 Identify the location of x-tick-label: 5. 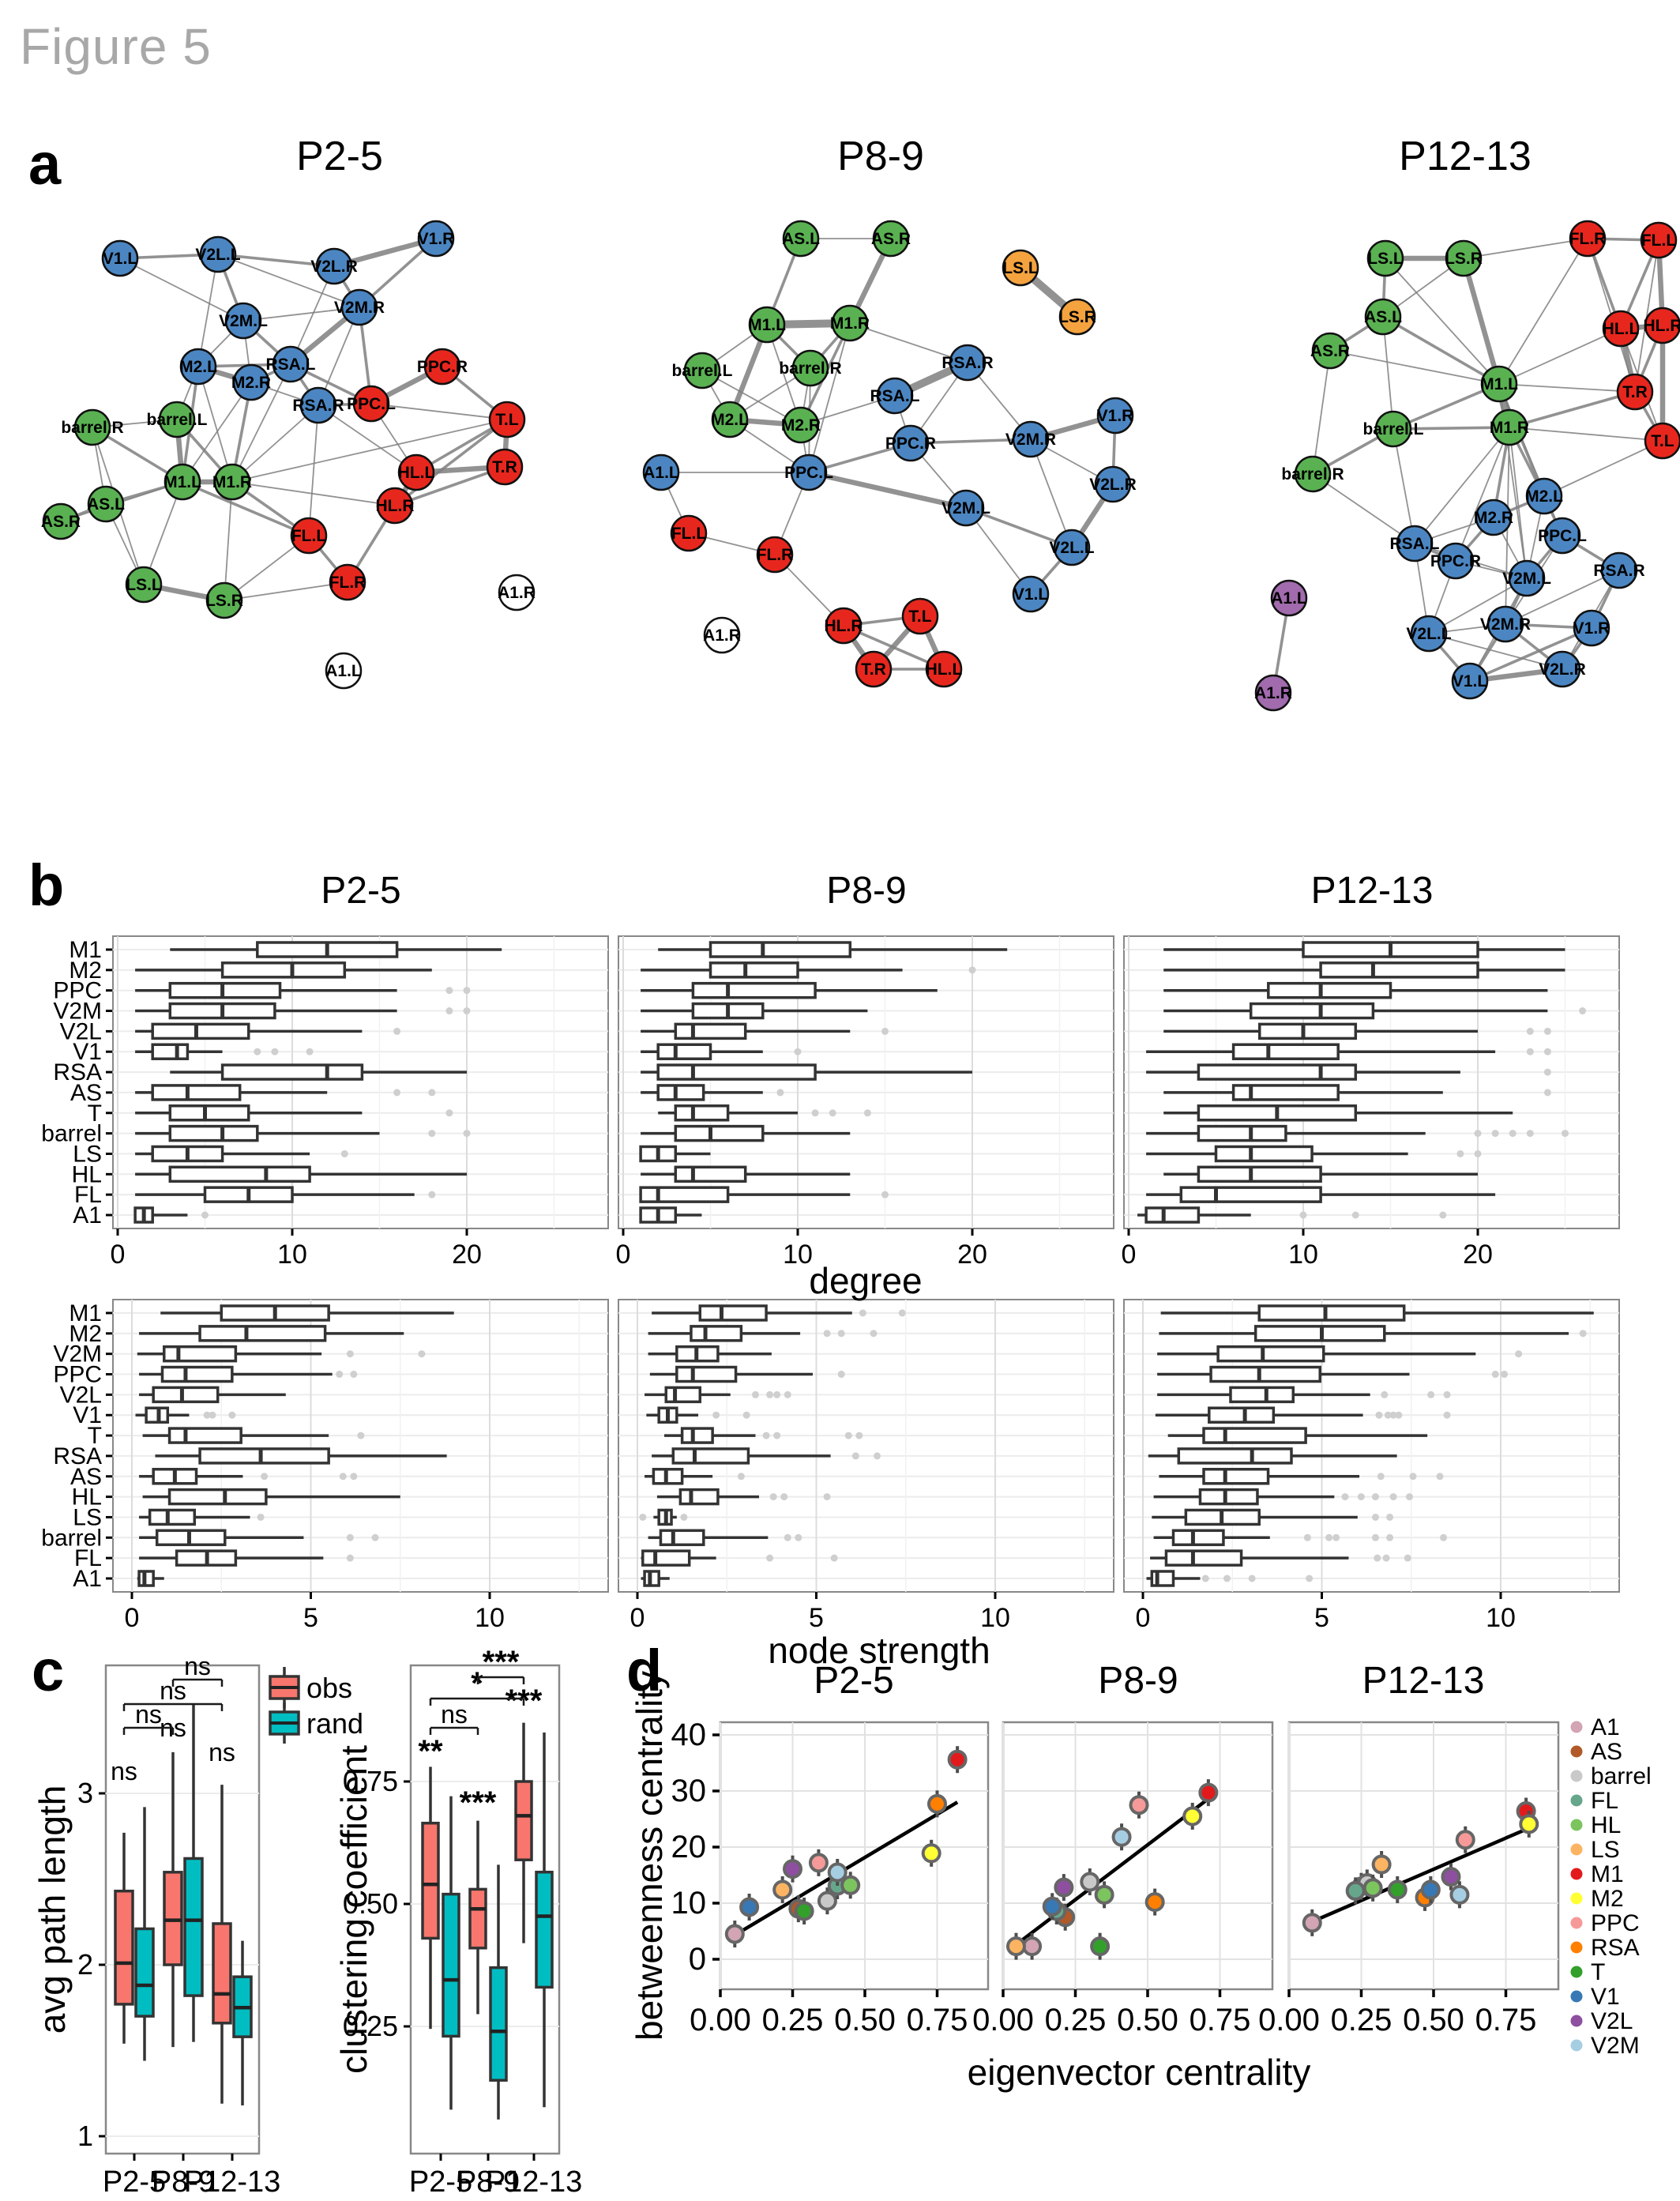
(816, 1618).